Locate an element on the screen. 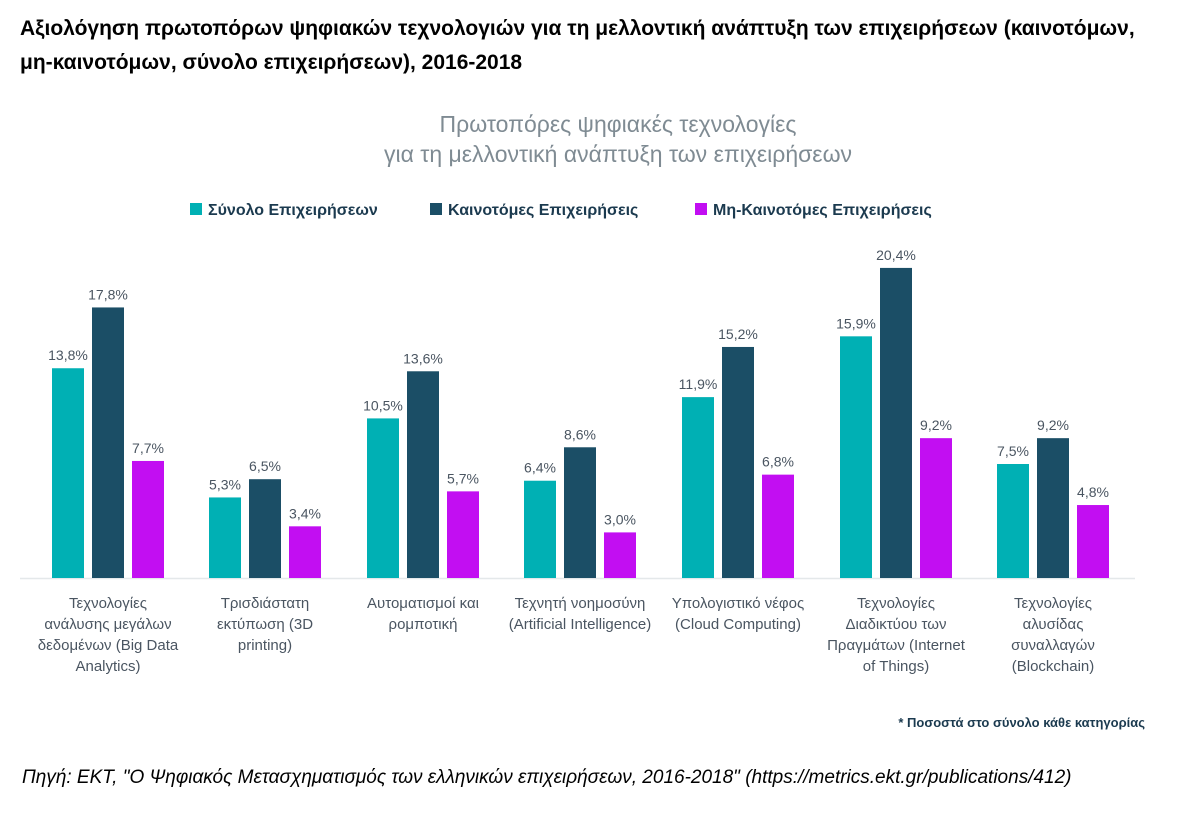 This screenshot has height=830, width=1185. data-label-2-5: 15,2% is located at coordinates (738, 334).